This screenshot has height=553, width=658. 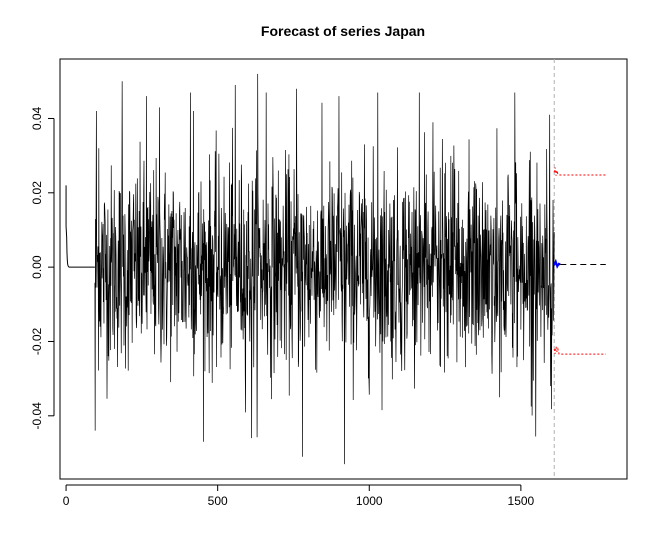 What do you see at coordinates (37, 416) in the screenshot?
I see `y-tick-label: -0.04` at bounding box center [37, 416].